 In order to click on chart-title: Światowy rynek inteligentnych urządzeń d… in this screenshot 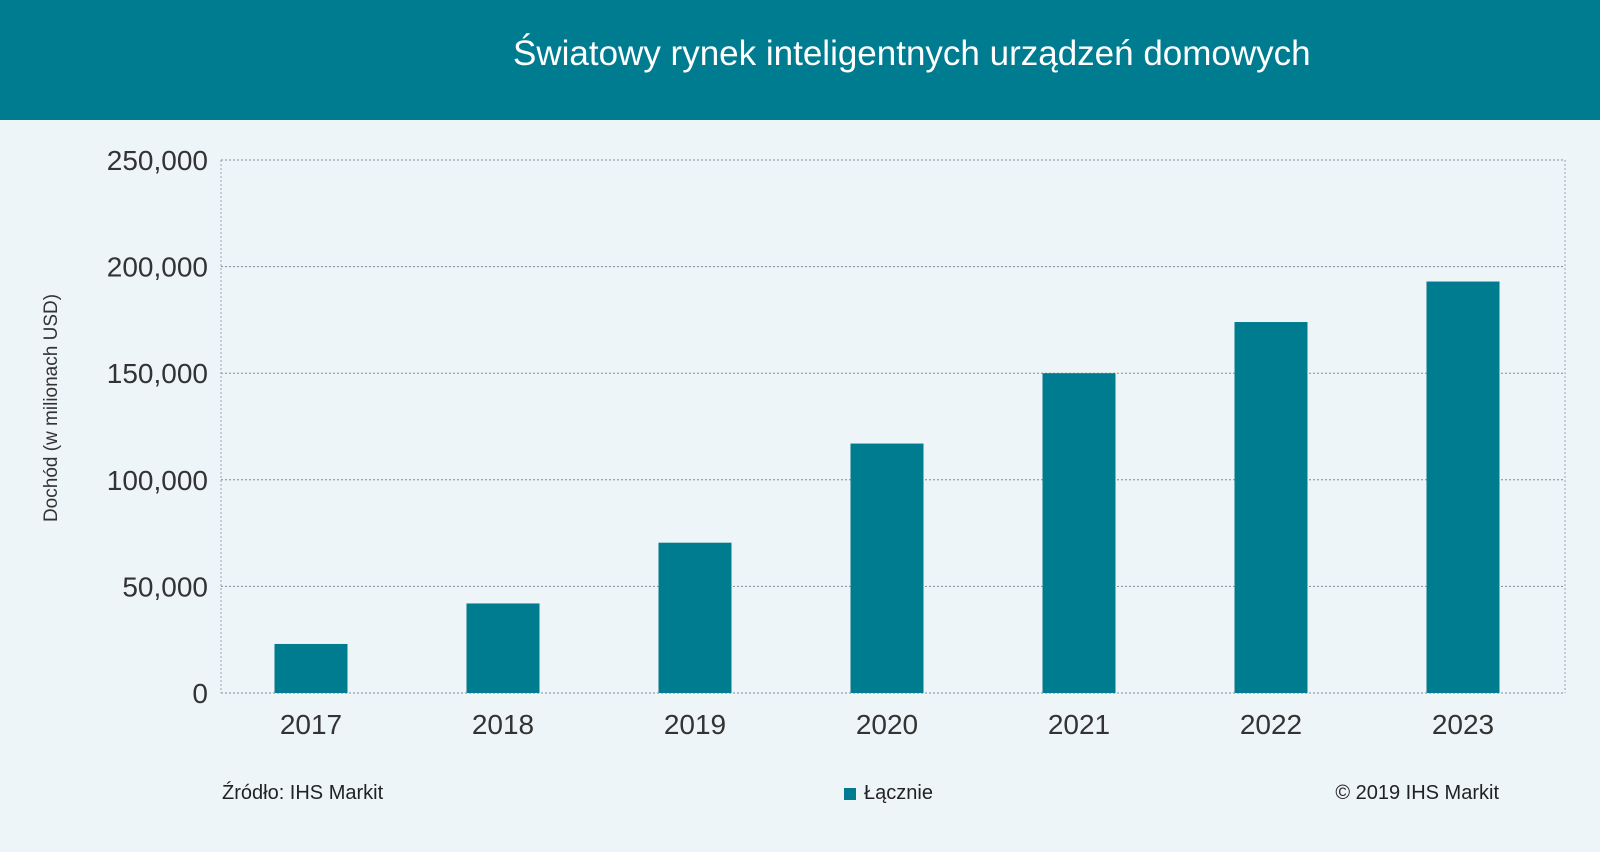, I will do `click(912, 53)`.